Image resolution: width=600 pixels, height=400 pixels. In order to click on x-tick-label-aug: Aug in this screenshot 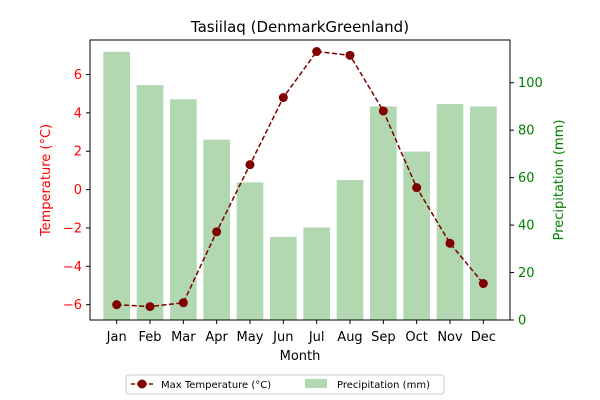, I will do `click(349, 337)`.